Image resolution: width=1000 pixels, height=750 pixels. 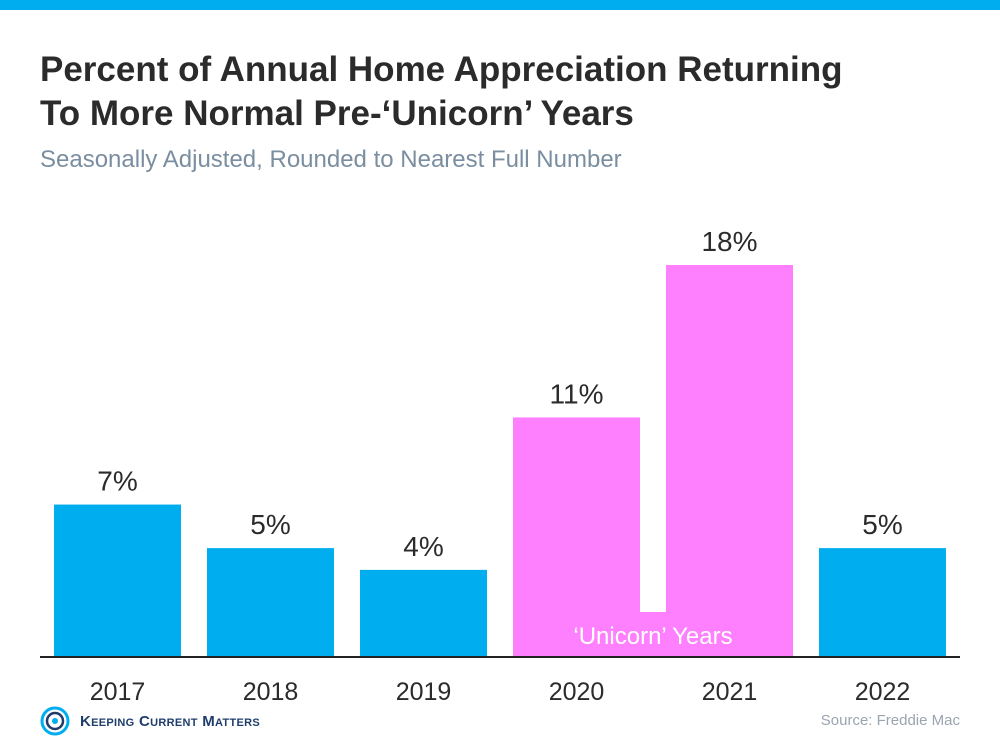 I want to click on bar-2018, so click(x=270, y=602).